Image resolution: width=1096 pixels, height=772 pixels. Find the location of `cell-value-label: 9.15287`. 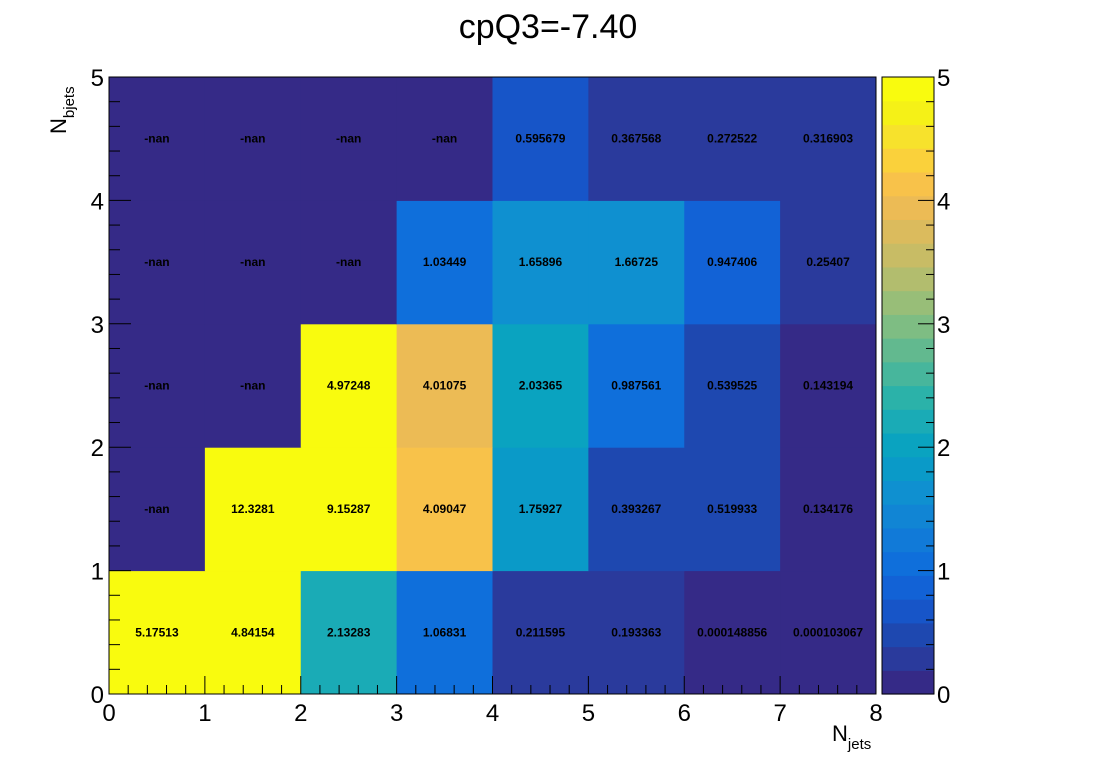

cell-value-label: 9.15287 is located at coordinates (349, 509).